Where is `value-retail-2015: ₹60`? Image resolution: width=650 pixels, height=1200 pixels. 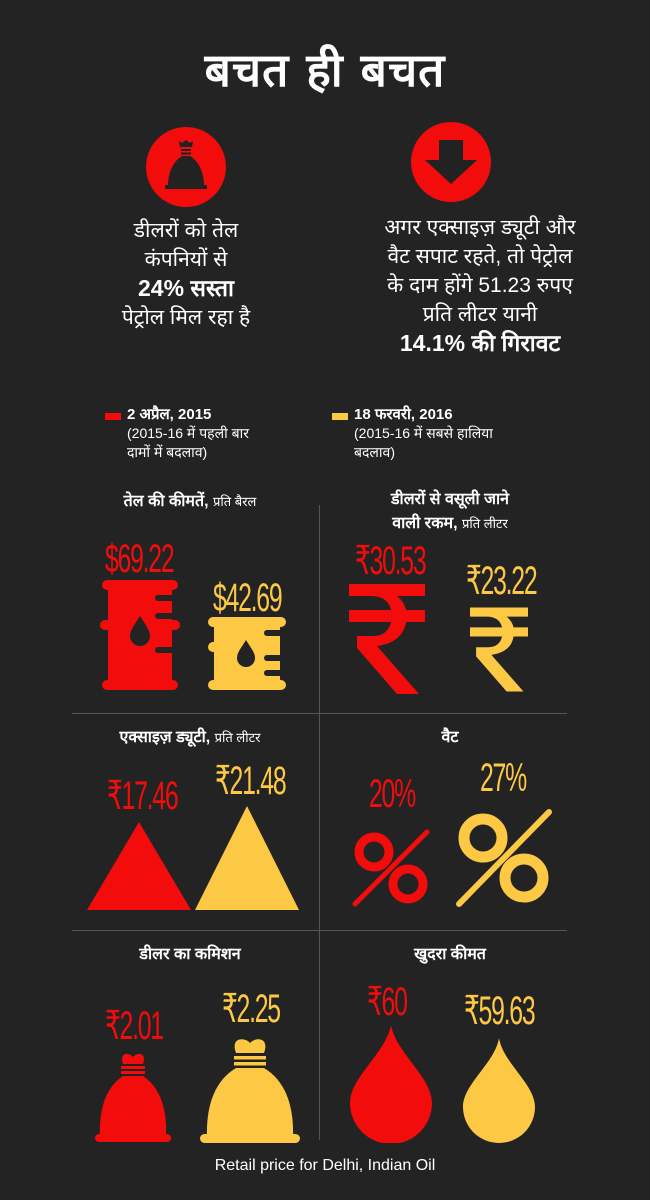 value-retail-2015: ₹60 is located at coordinates (387, 1002).